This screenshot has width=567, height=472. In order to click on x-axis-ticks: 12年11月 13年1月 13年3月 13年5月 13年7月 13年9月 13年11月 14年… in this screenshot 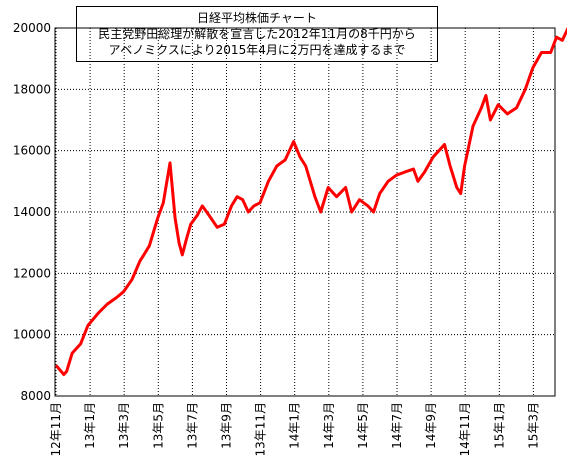, I will do `click(294, 429)`.